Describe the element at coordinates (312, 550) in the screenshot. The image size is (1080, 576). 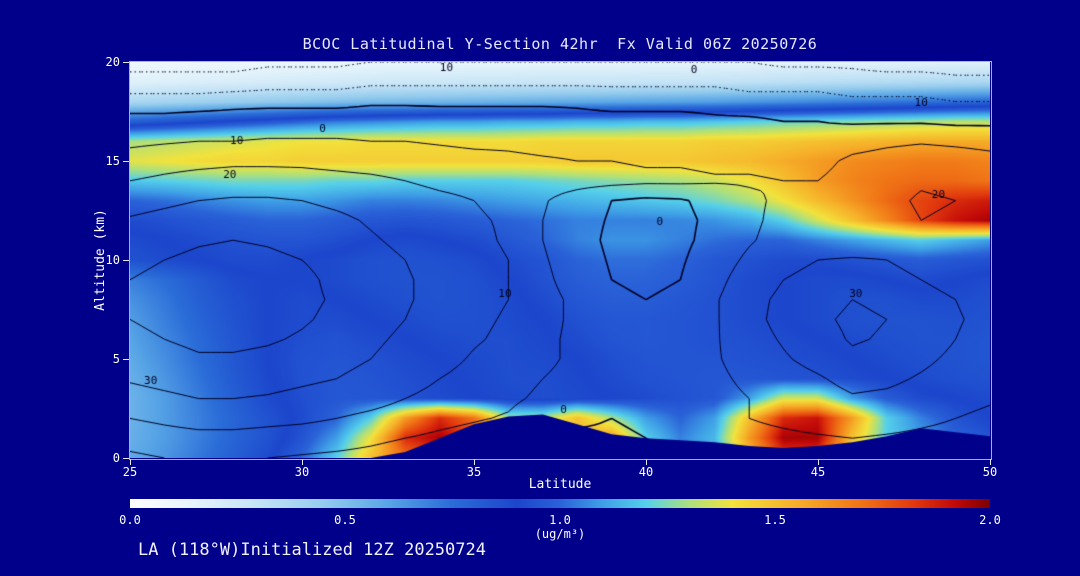
I see `init-annotation: LA (118°W)Initialized 12Z 20250724` at that location.